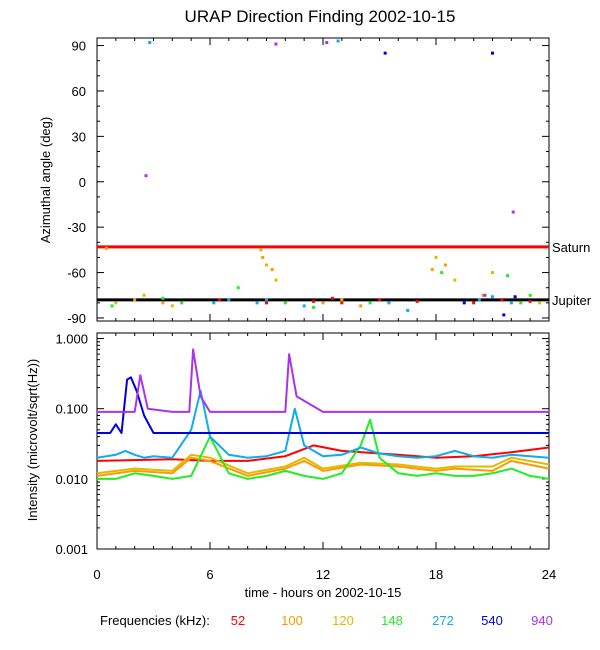 Image resolution: width=600 pixels, height=650 pixels. What do you see at coordinates (292, 620) in the screenshot?
I see `frequency-legend-item: 100` at bounding box center [292, 620].